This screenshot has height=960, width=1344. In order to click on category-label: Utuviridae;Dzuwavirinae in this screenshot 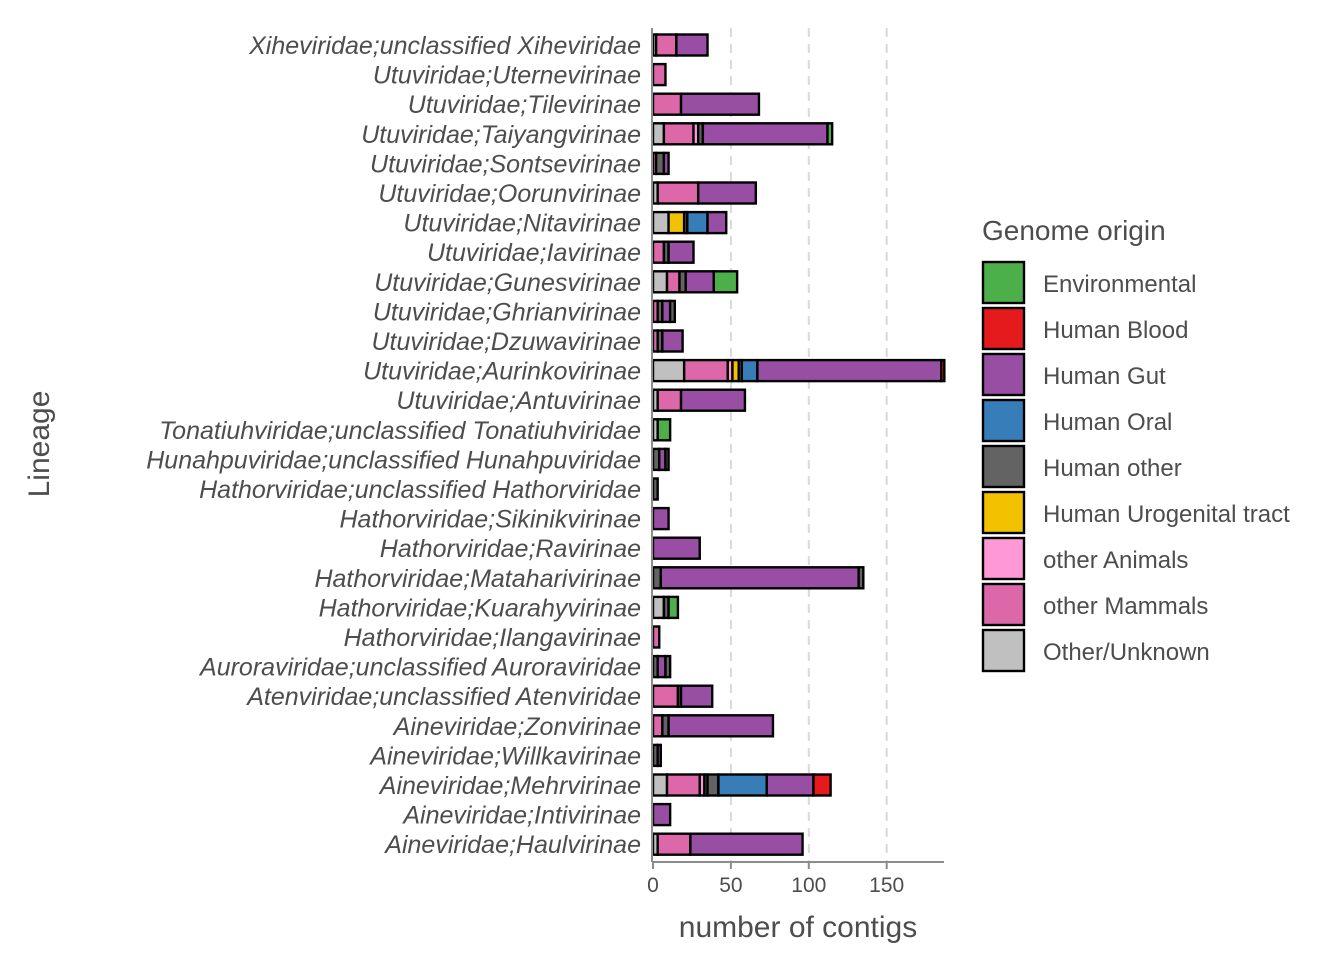, I will do `click(506, 342)`.